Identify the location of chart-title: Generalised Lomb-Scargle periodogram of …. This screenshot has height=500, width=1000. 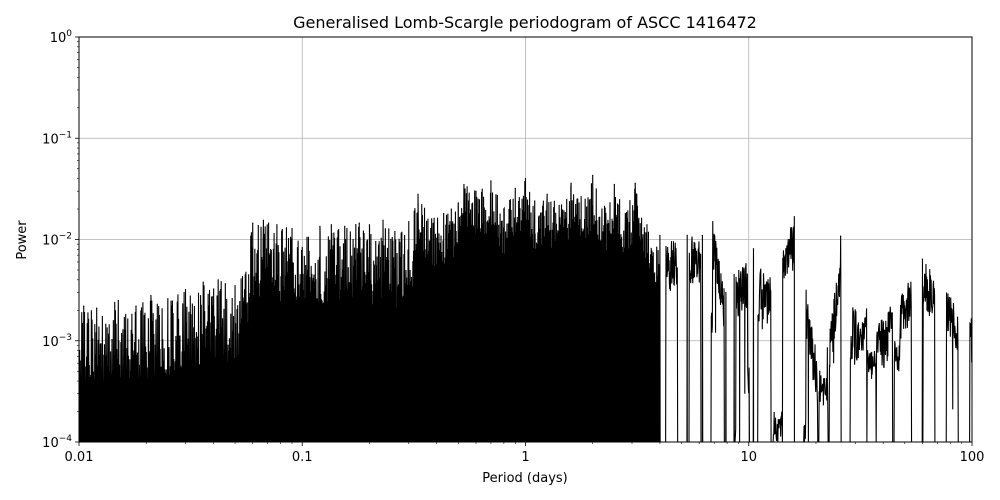
(525, 22).